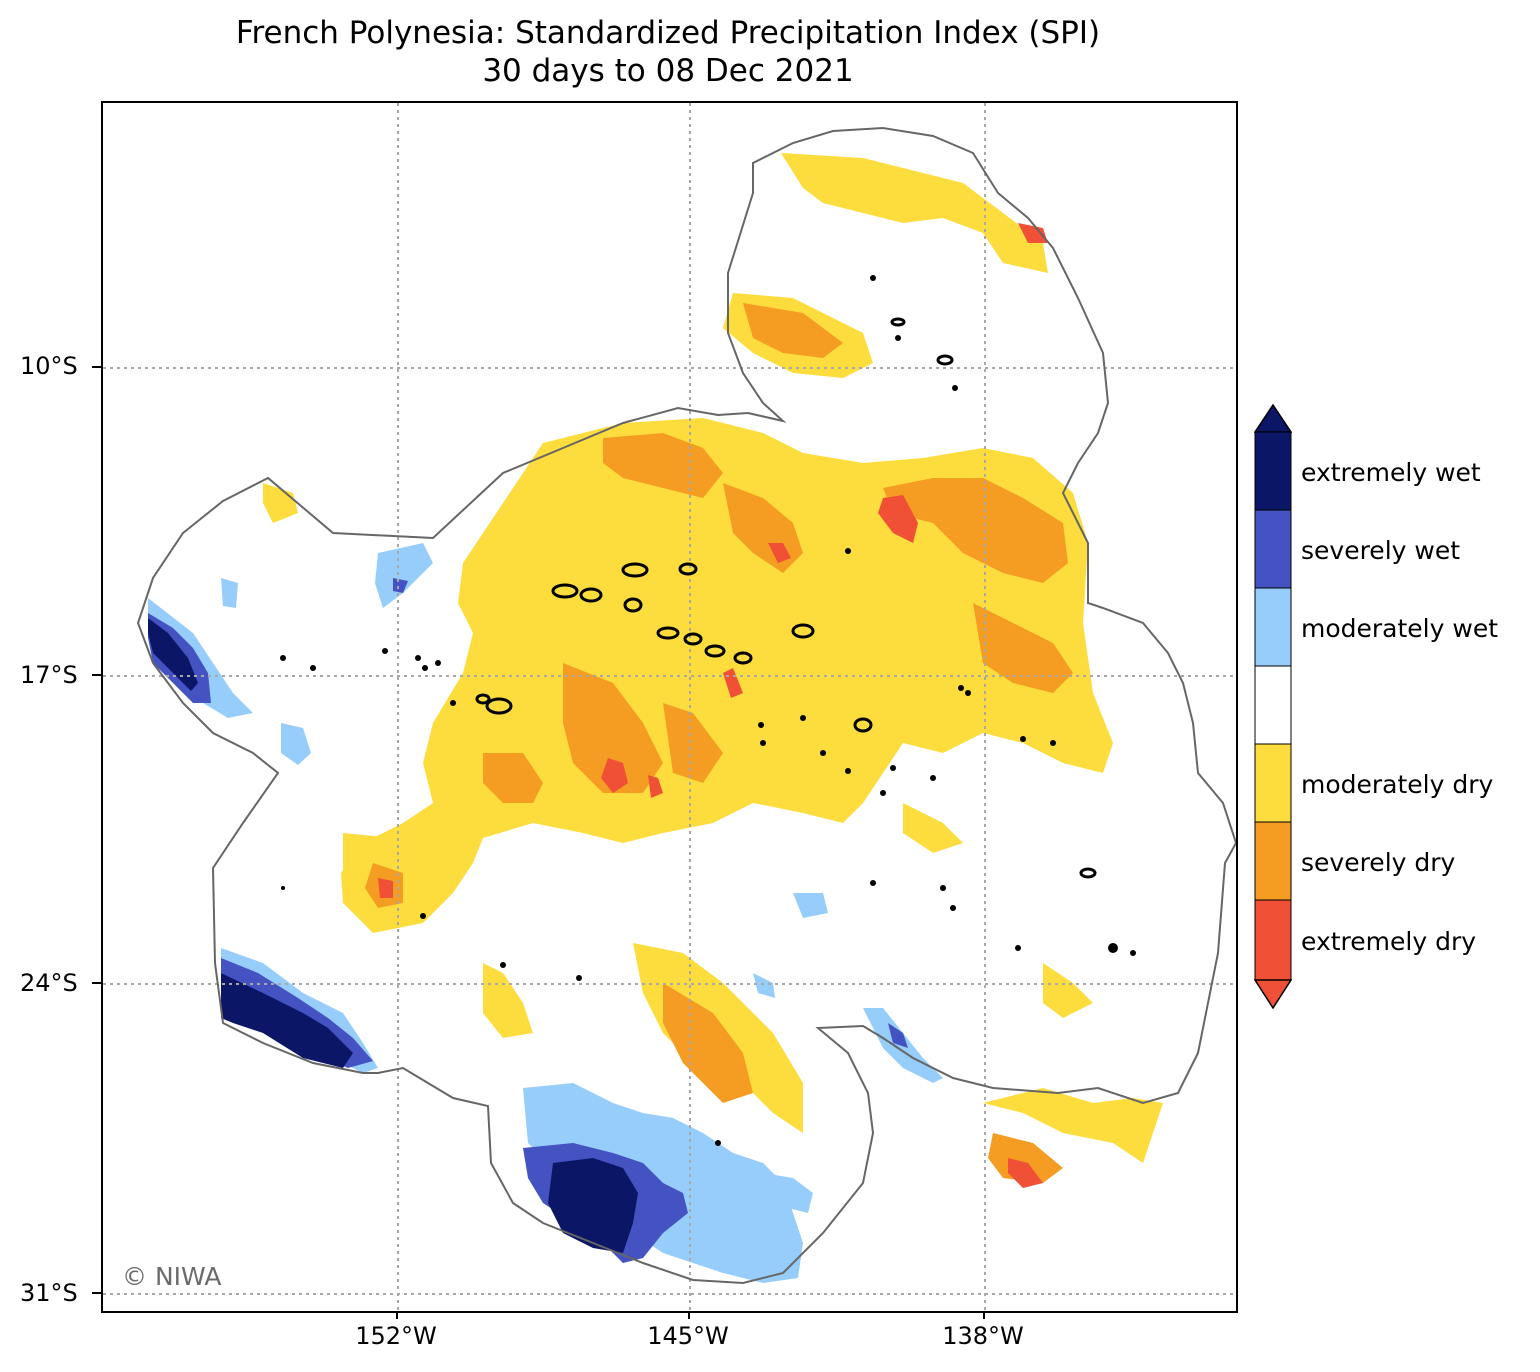 The width and height of the screenshot is (1540, 1372). What do you see at coordinates (983, 1336) in the screenshot?
I see `lon-label-138w: 138°W` at bounding box center [983, 1336].